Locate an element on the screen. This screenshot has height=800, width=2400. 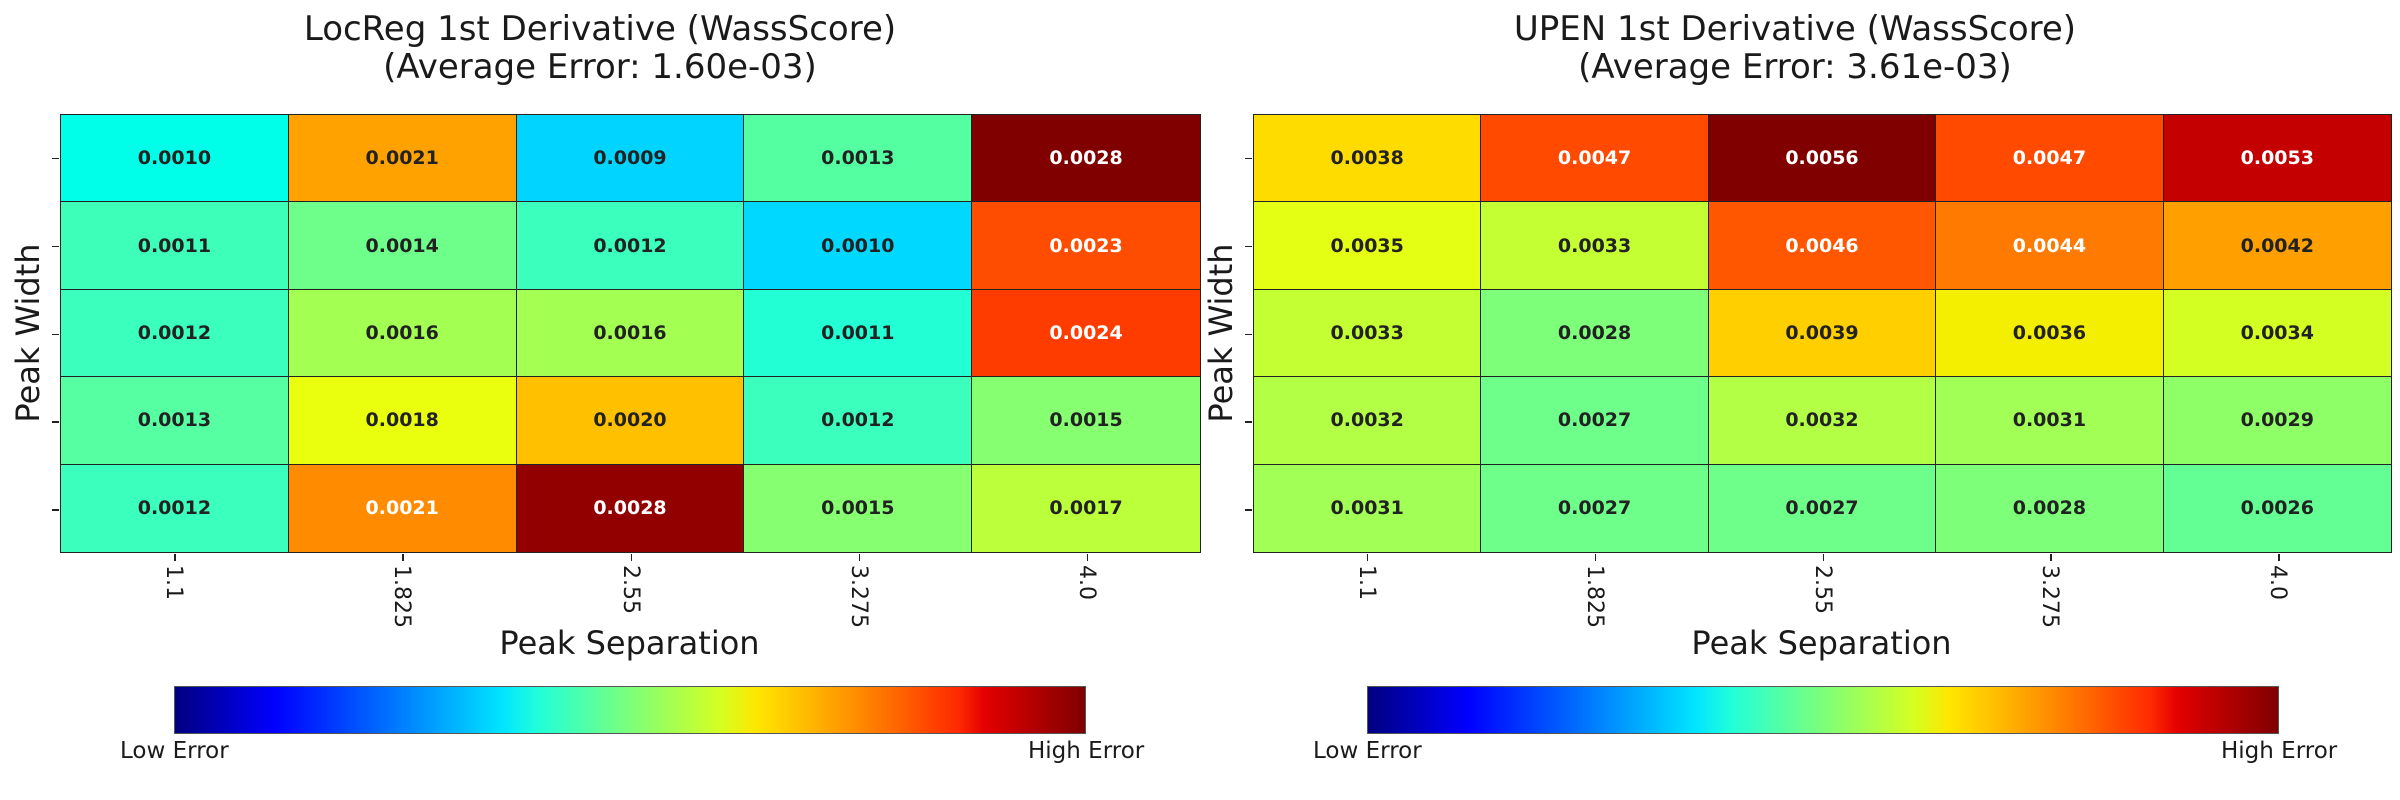
chart-title: UPEN 1st Derivative (WassScore) is located at coordinates (1795, 29).